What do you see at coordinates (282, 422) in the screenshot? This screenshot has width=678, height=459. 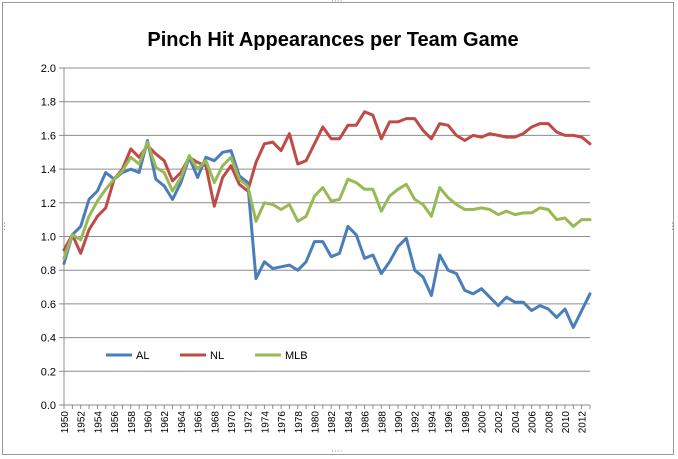 I see `x-tick-label: 1976` at bounding box center [282, 422].